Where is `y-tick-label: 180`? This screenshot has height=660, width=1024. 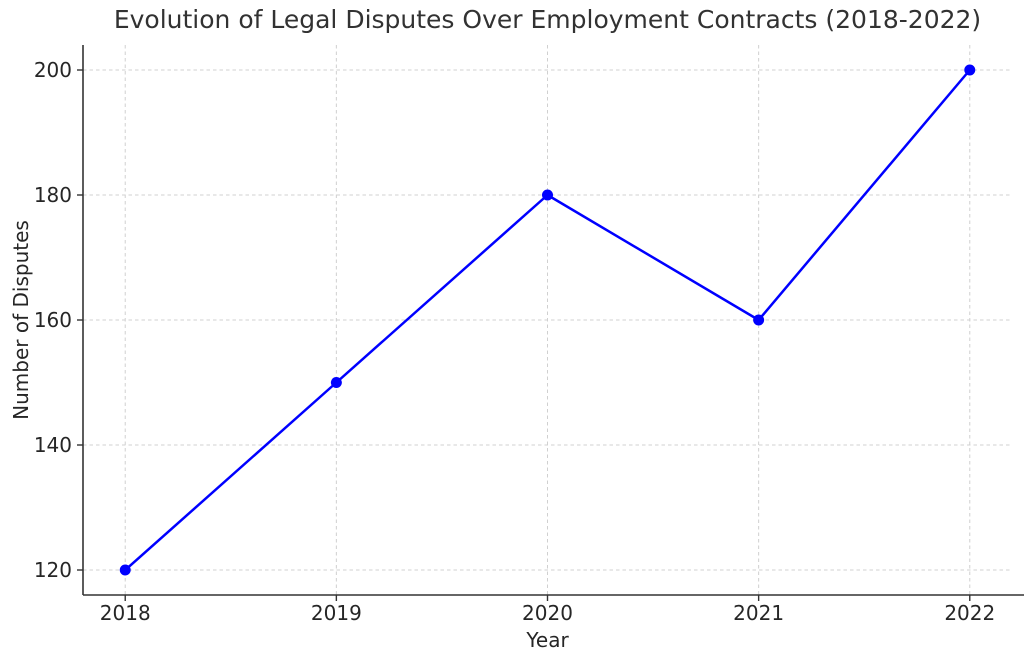 y-tick-label: 180 is located at coordinates (53, 195).